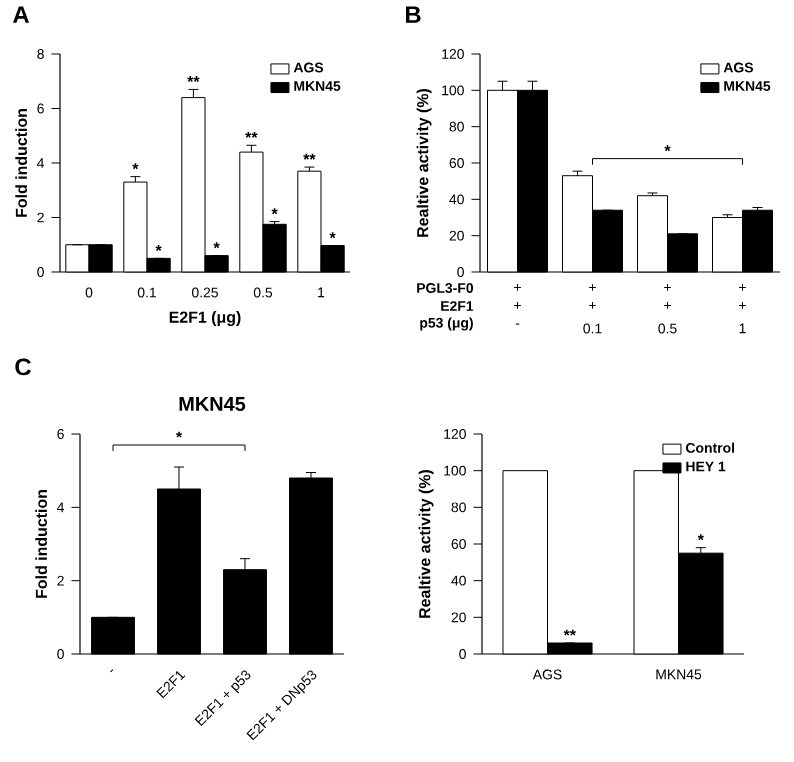 The image size is (794, 762). What do you see at coordinates (21, 14) in the screenshot?
I see `text: A` at bounding box center [21, 14].